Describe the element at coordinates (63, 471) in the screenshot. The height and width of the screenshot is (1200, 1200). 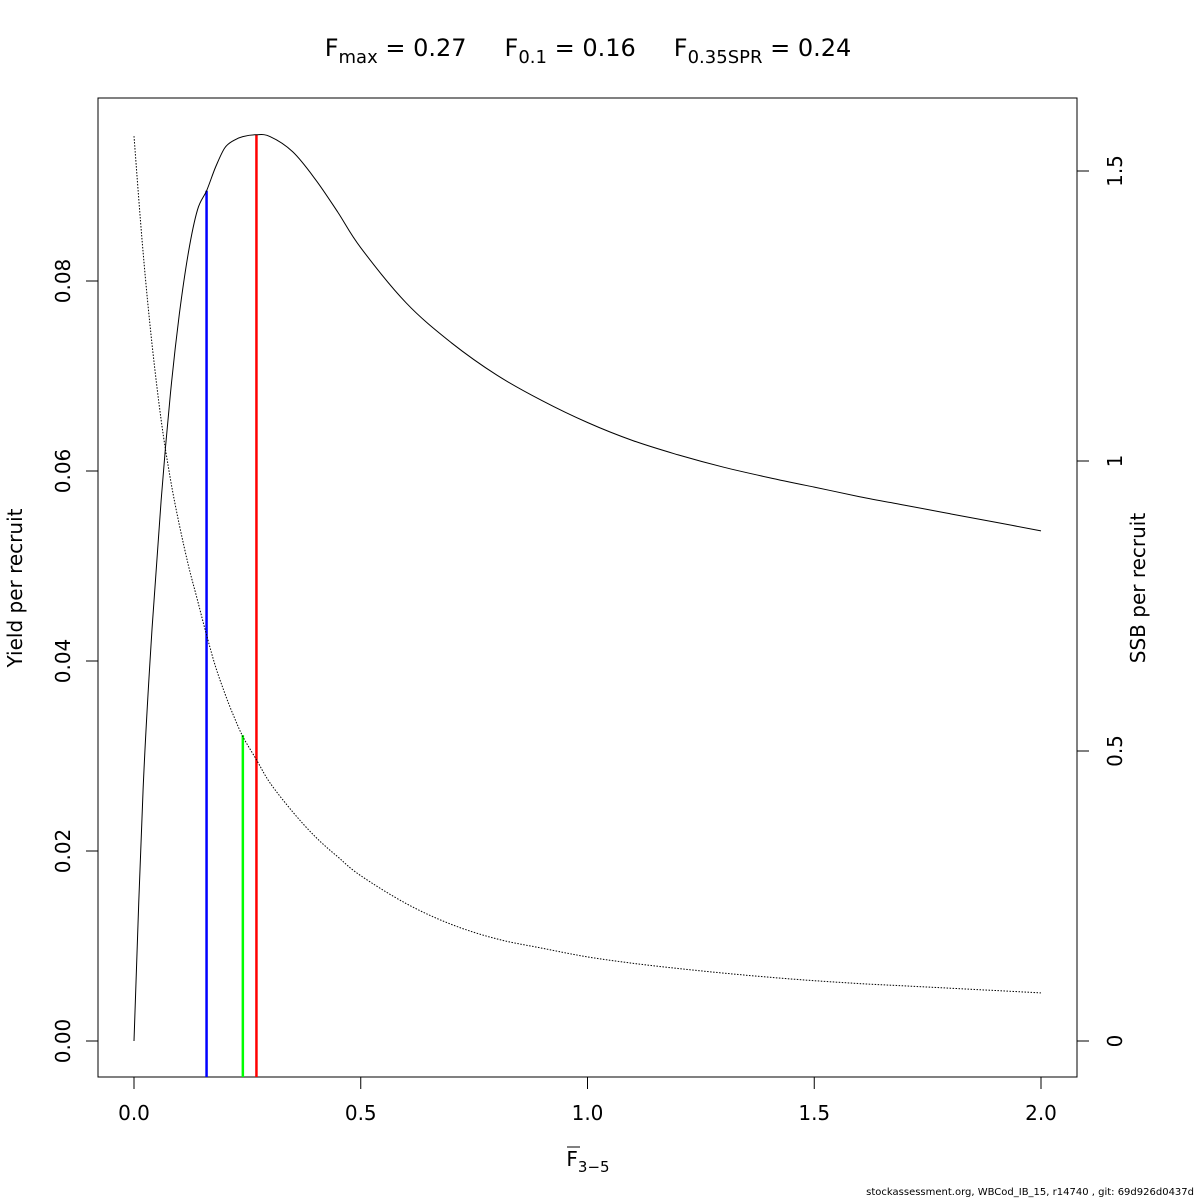
I see `y-left-tick-label: 0.06` at that location.